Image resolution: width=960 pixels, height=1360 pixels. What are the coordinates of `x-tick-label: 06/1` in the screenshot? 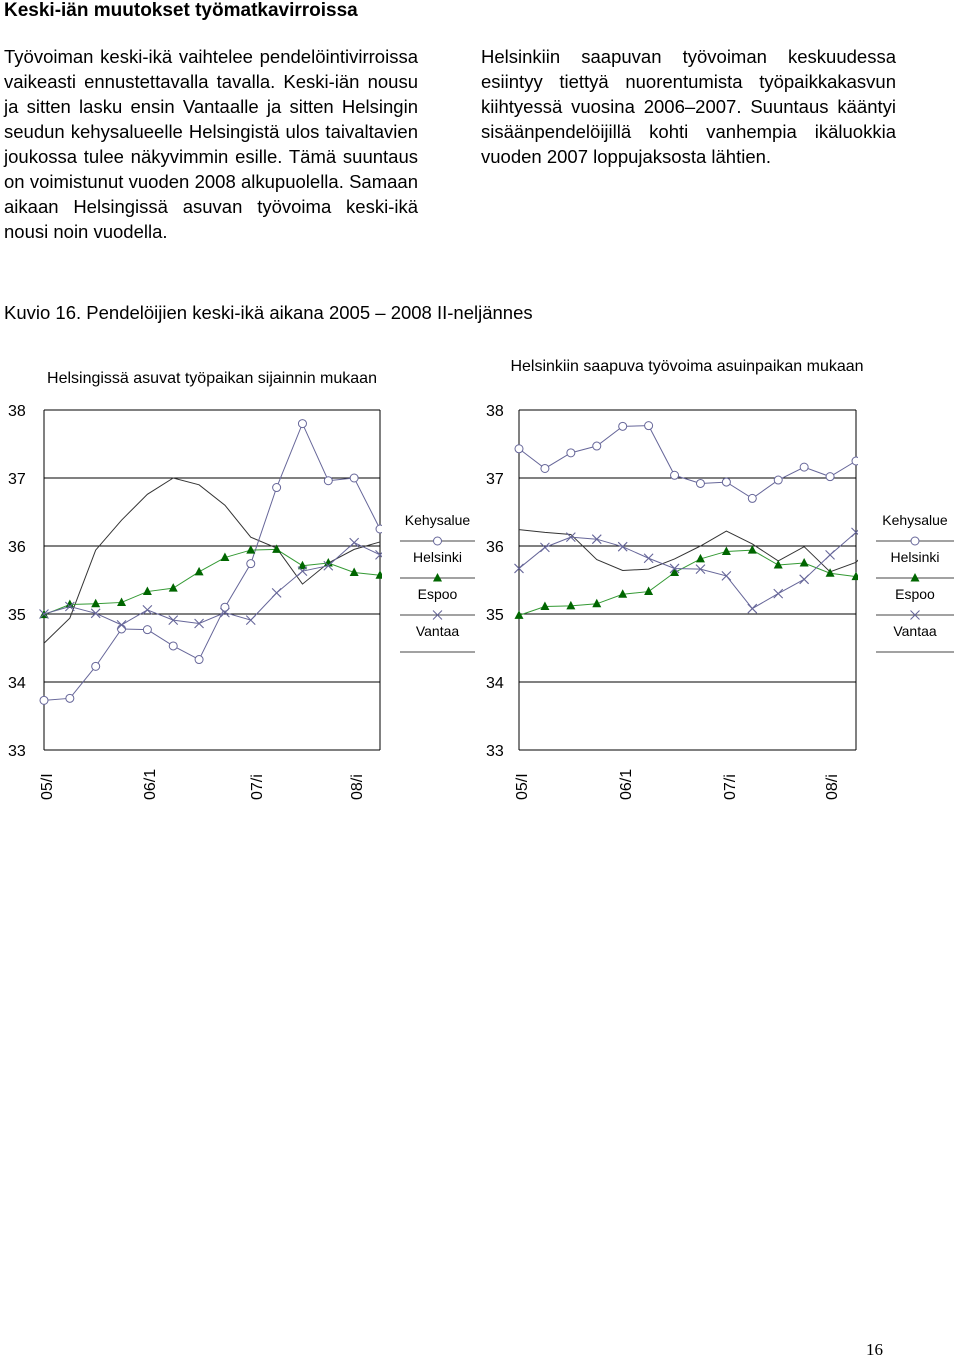 It's located at (150, 784).